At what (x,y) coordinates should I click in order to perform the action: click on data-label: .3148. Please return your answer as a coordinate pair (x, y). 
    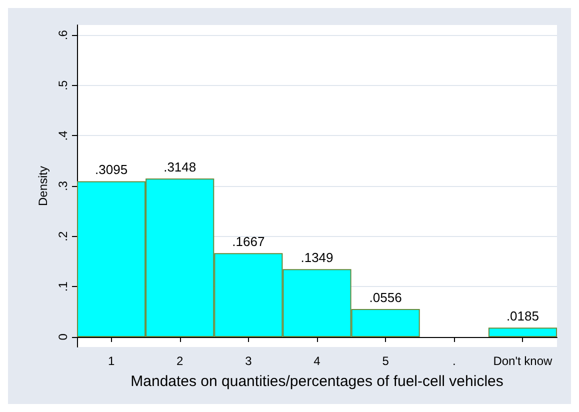
    Looking at the image, I should click on (180, 167).